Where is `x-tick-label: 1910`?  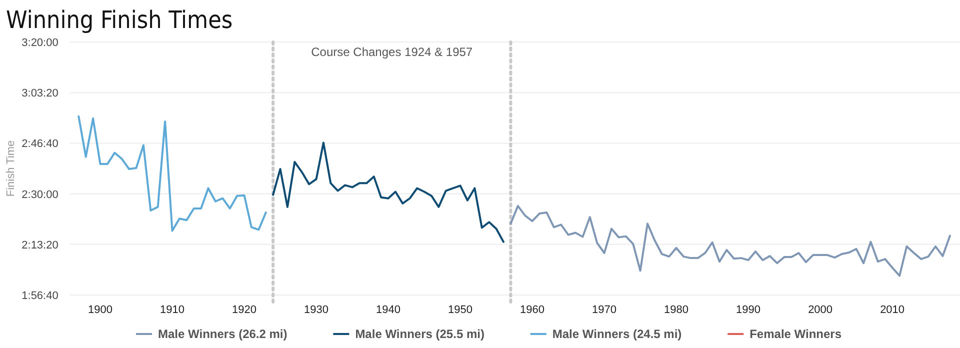 x-tick-label: 1910 is located at coordinates (172, 310).